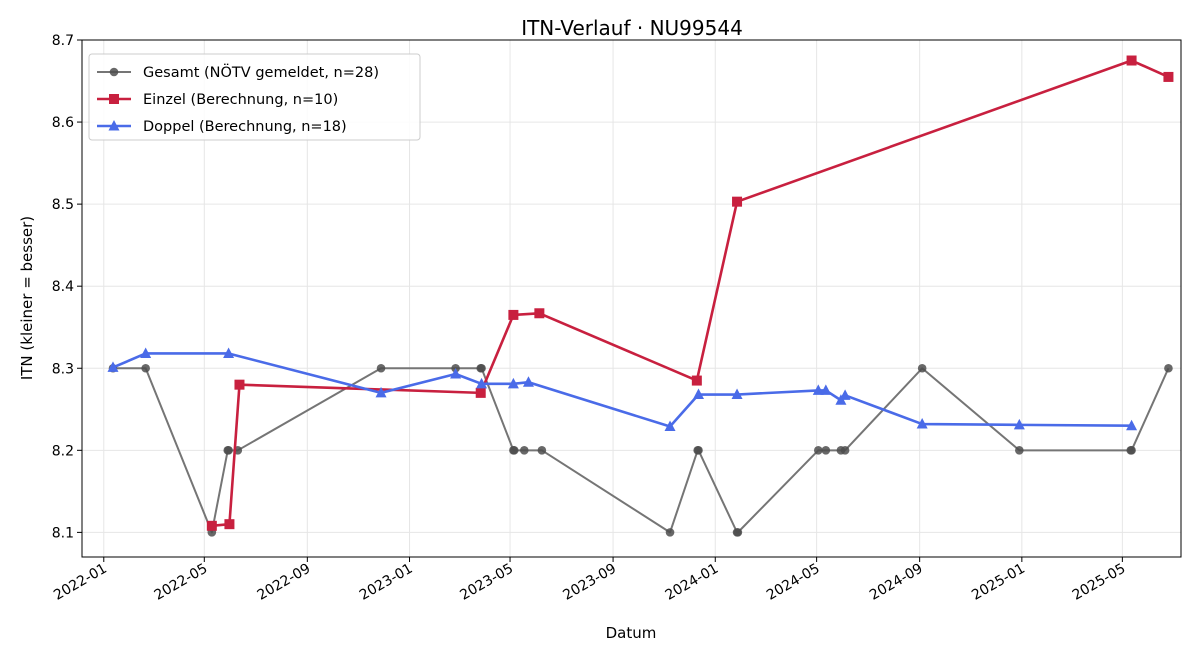 This screenshot has height=660, width=1200. I want to click on y-axis-label: ITN (kleiner = besser), so click(27, 298).